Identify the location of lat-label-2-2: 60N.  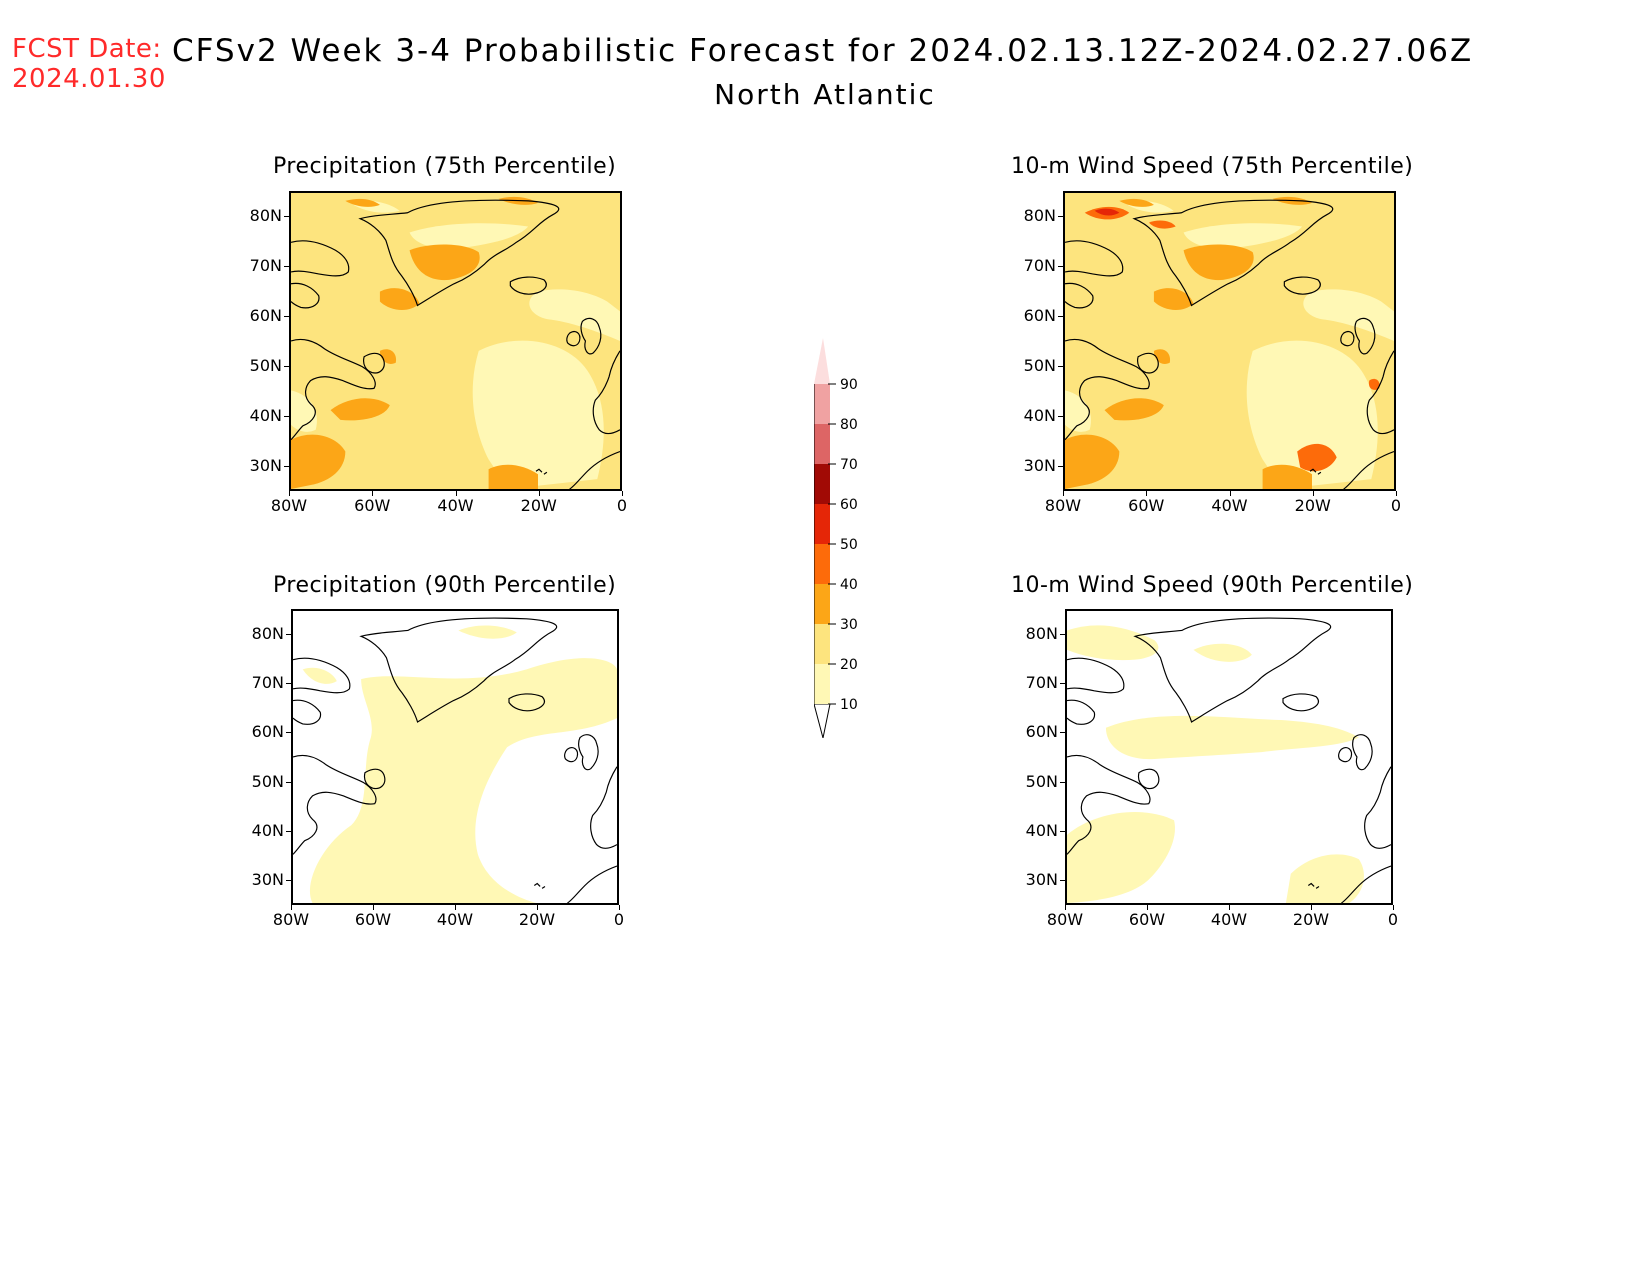
(267, 732).